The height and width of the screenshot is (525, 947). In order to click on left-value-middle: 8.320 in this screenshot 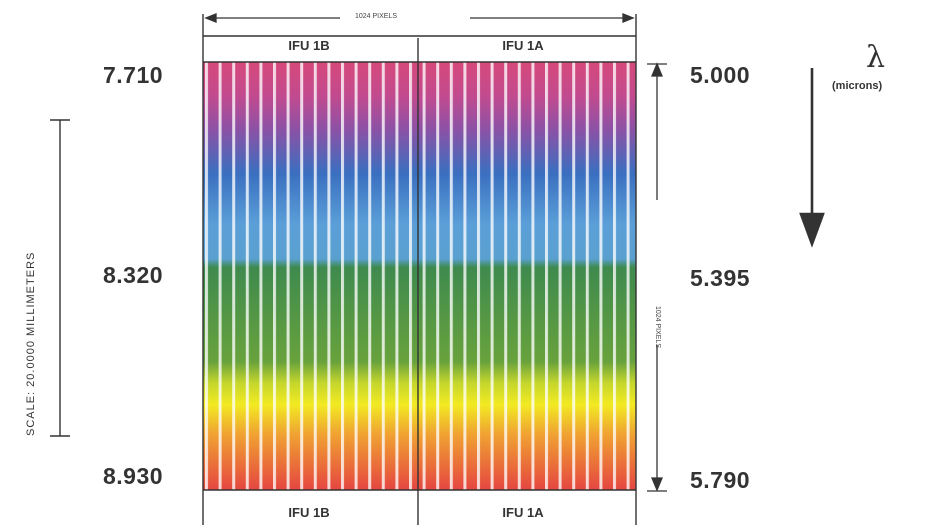, I will do `click(133, 275)`.